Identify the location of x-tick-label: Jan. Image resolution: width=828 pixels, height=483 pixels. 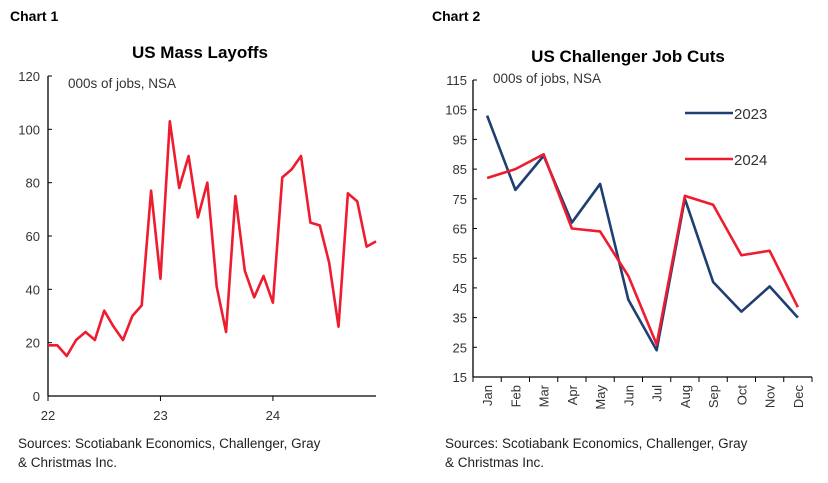
(487, 395).